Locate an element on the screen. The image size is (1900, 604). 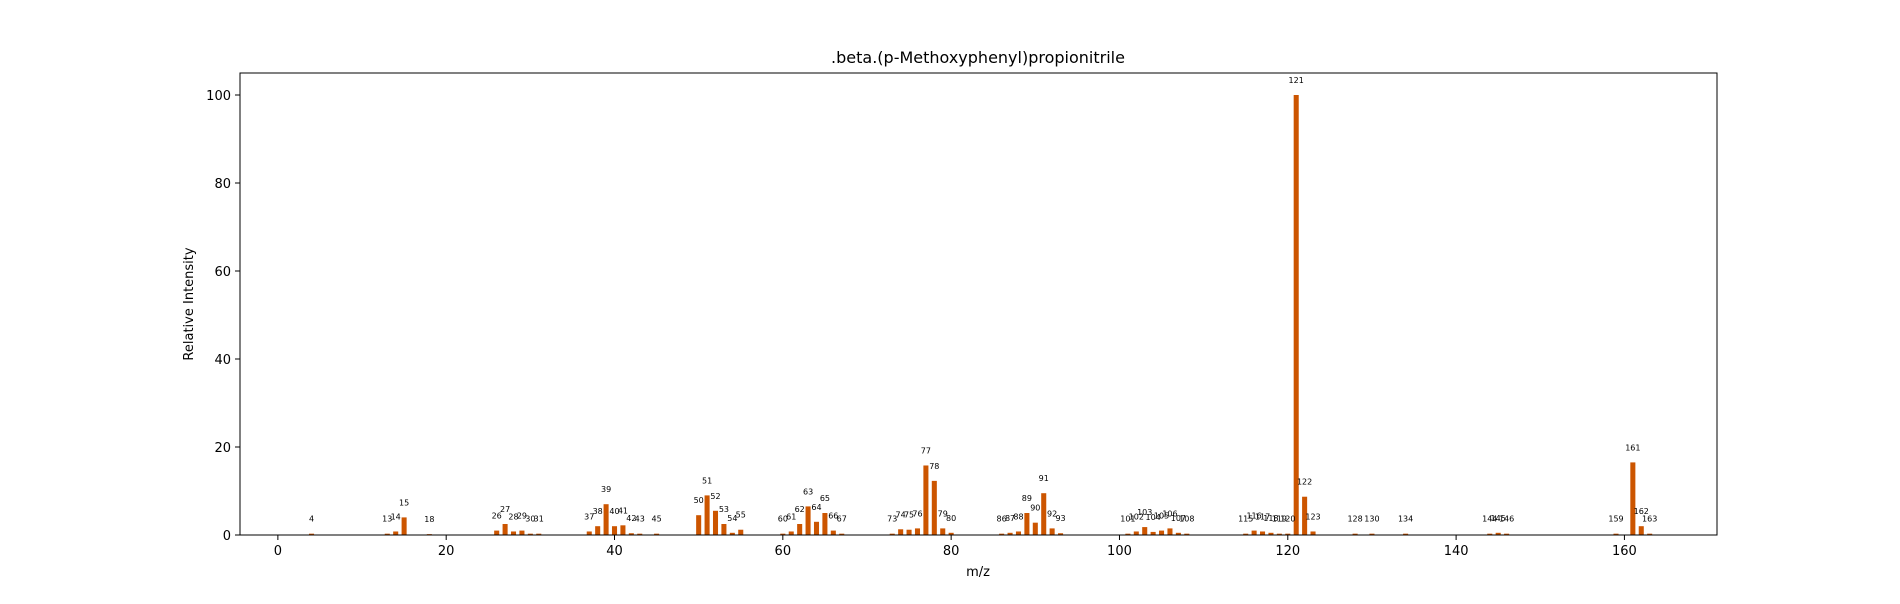
x-tick-label: 80 is located at coordinates (951, 551).